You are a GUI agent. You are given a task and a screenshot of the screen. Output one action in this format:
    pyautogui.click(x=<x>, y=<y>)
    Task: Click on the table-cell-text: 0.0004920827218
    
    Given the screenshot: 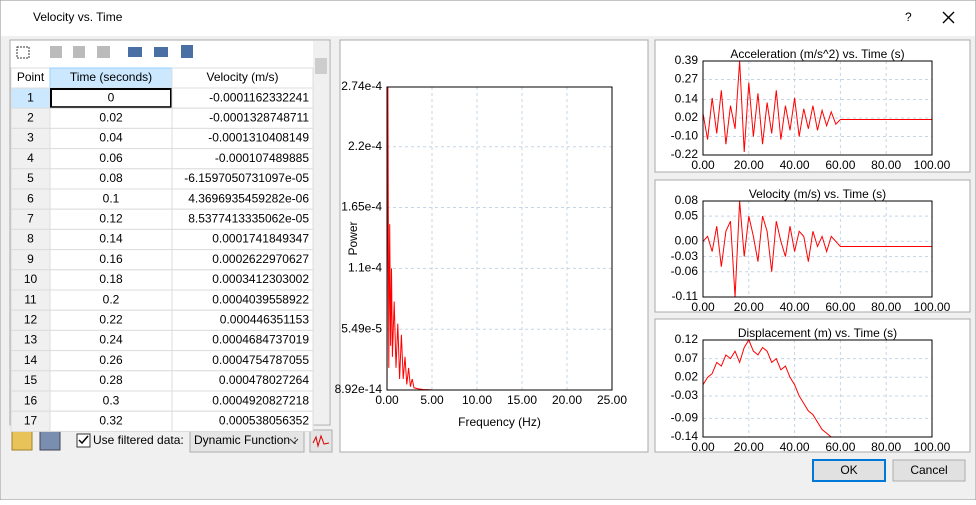 What is the action you would take?
    pyautogui.click(x=260, y=400)
    